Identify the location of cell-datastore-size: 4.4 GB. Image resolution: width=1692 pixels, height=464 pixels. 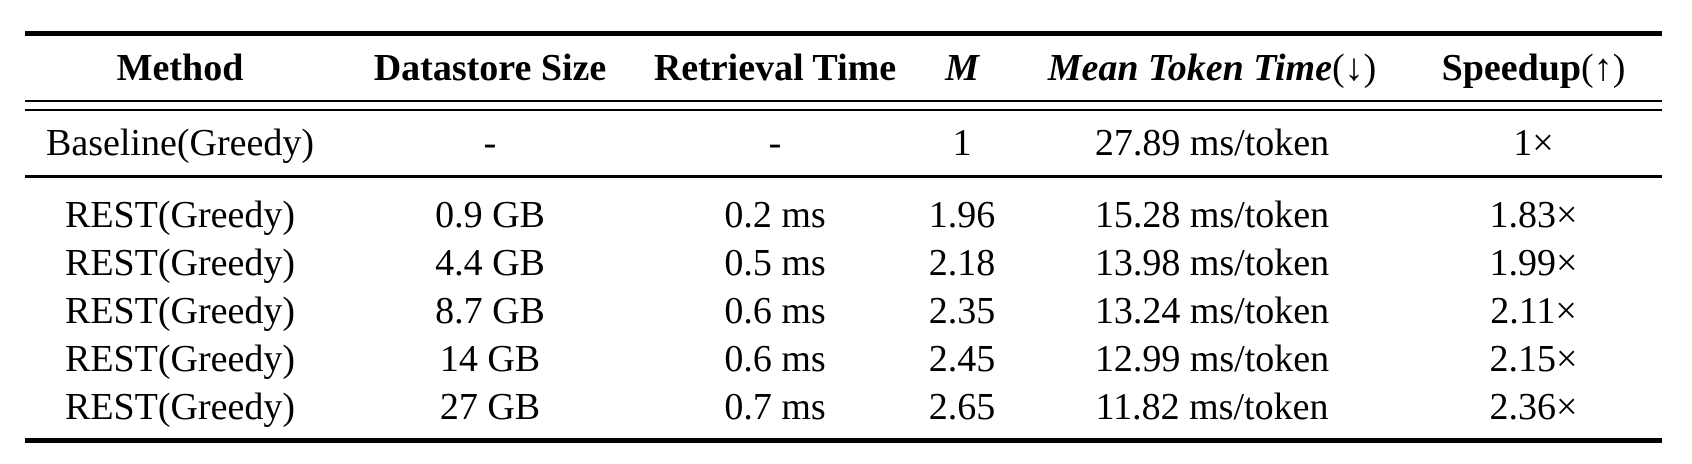
(490, 262).